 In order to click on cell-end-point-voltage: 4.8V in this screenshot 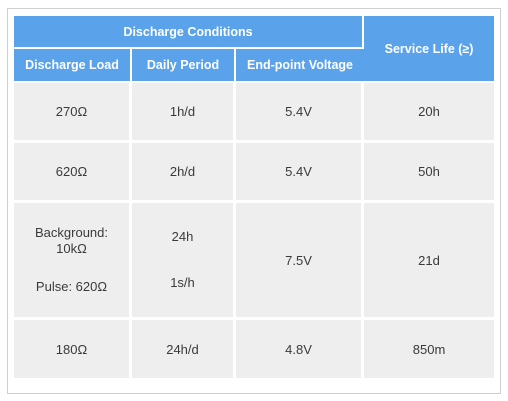, I will do `click(300, 349)`.